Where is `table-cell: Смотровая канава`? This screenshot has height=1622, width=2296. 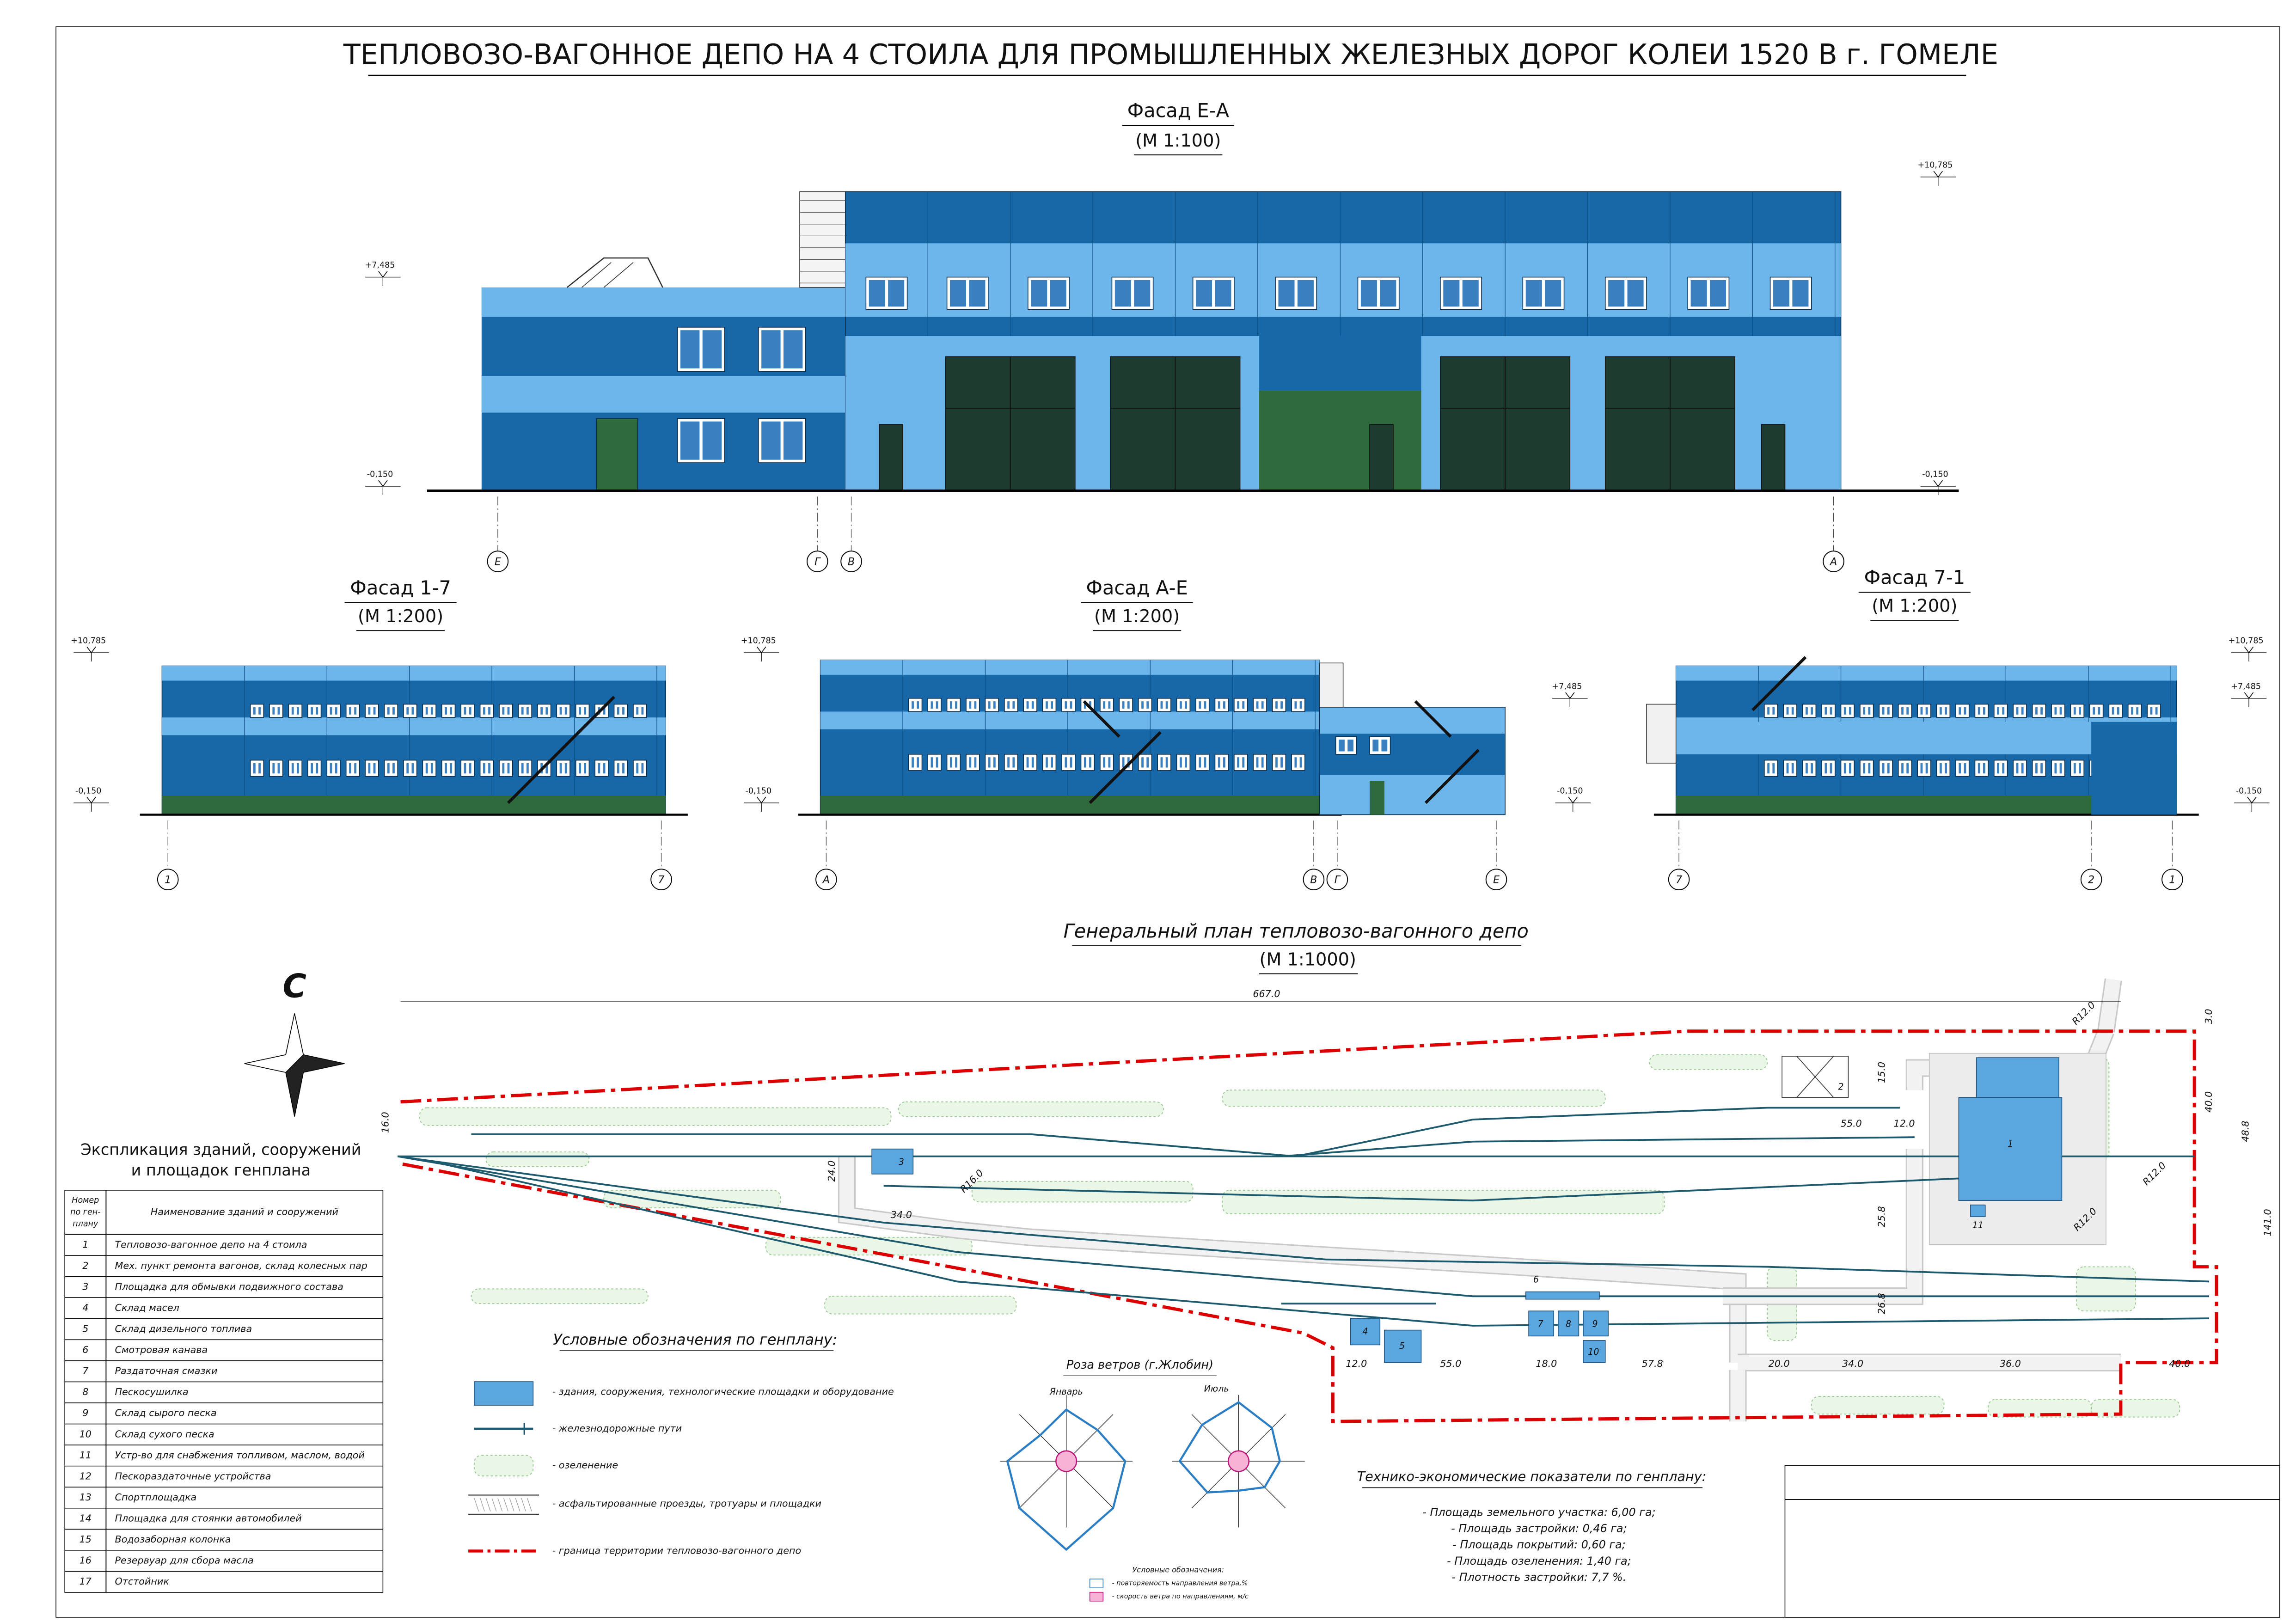 table-cell: Смотровая канава is located at coordinates (161, 1349).